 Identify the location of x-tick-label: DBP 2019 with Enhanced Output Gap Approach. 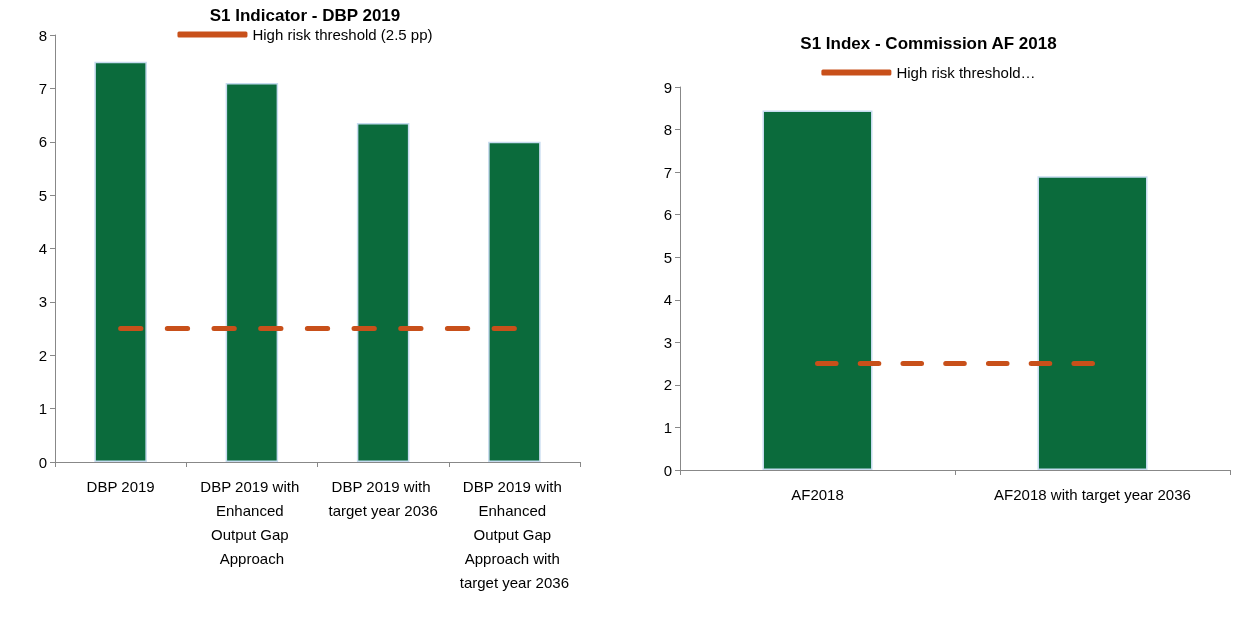
(252, 522).